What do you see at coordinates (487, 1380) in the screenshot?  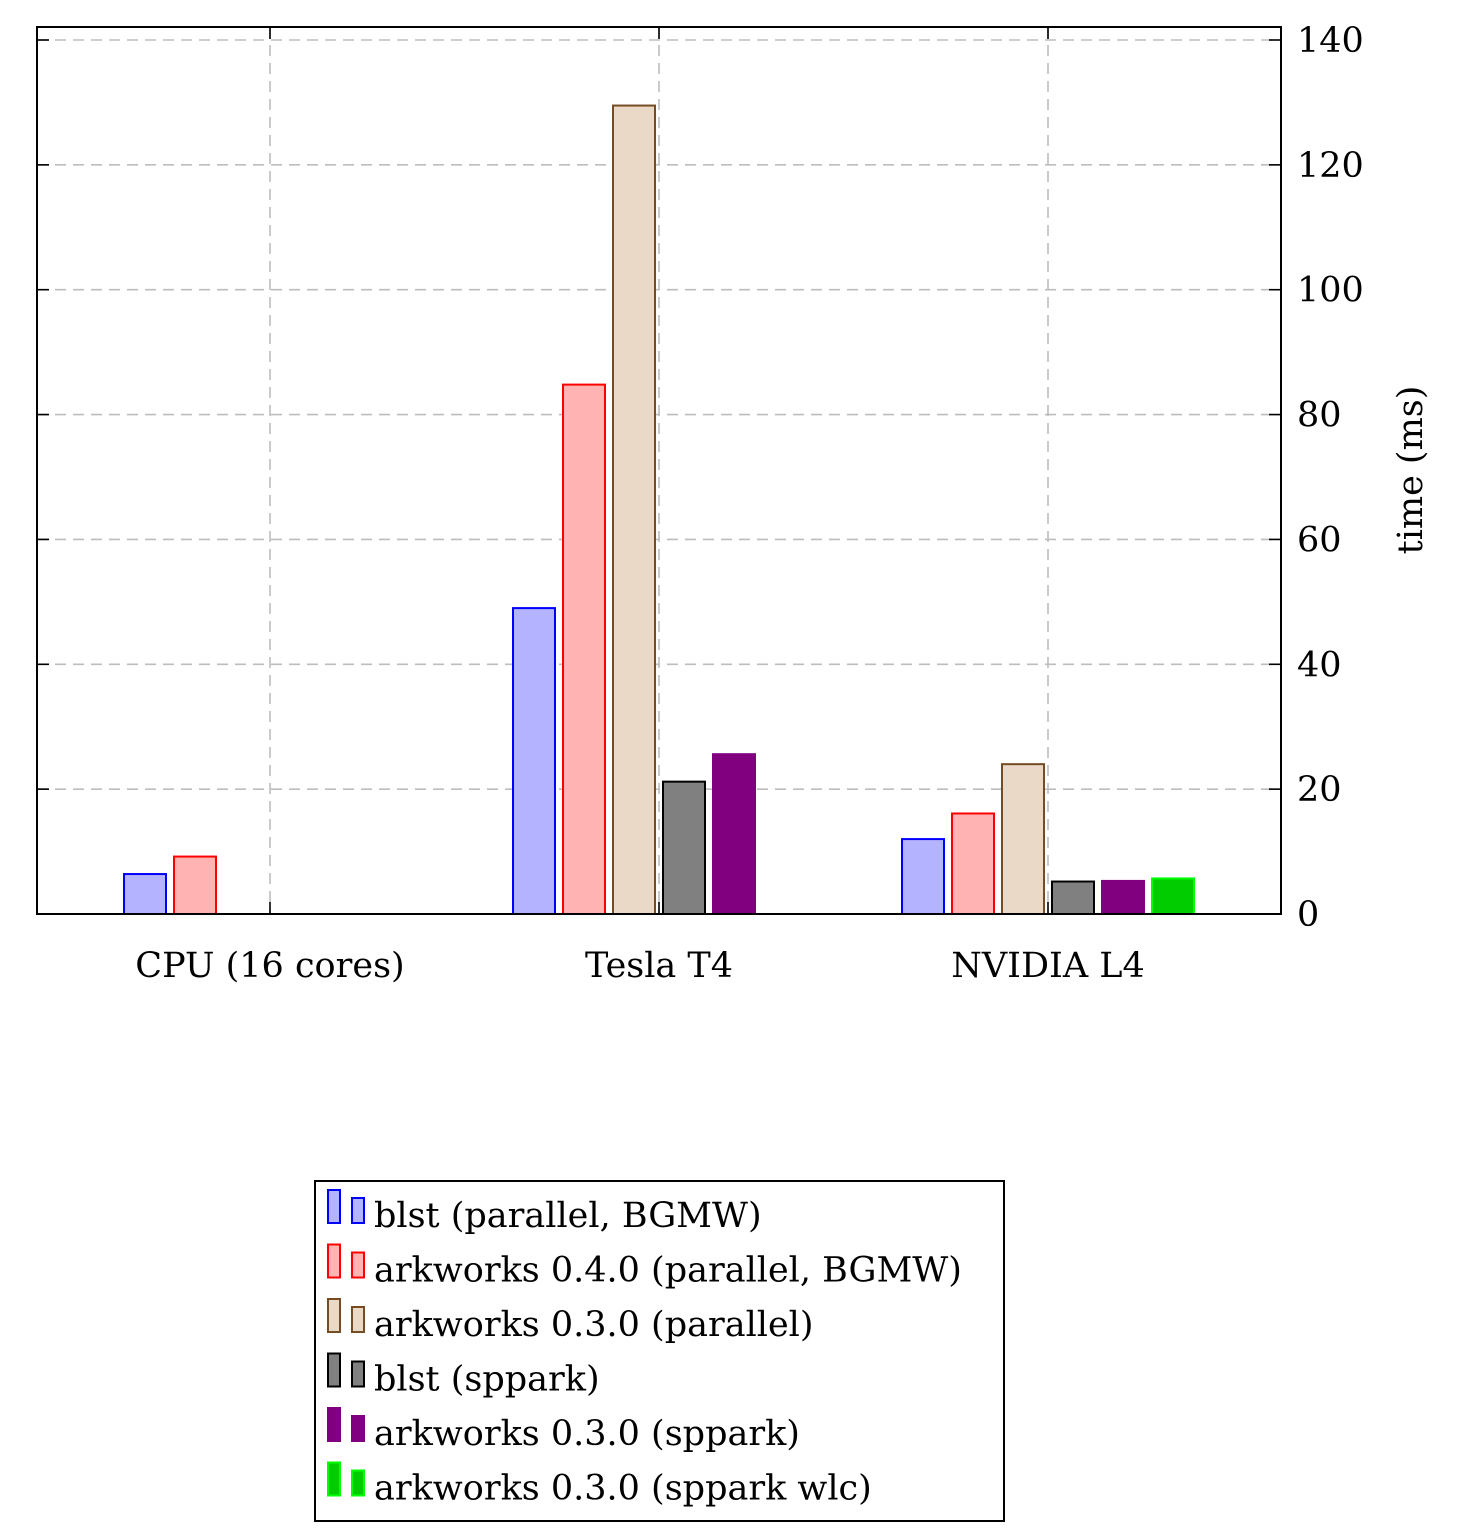 I see `legend-label: blst (sppark)` at bounding box center [487, 1380].